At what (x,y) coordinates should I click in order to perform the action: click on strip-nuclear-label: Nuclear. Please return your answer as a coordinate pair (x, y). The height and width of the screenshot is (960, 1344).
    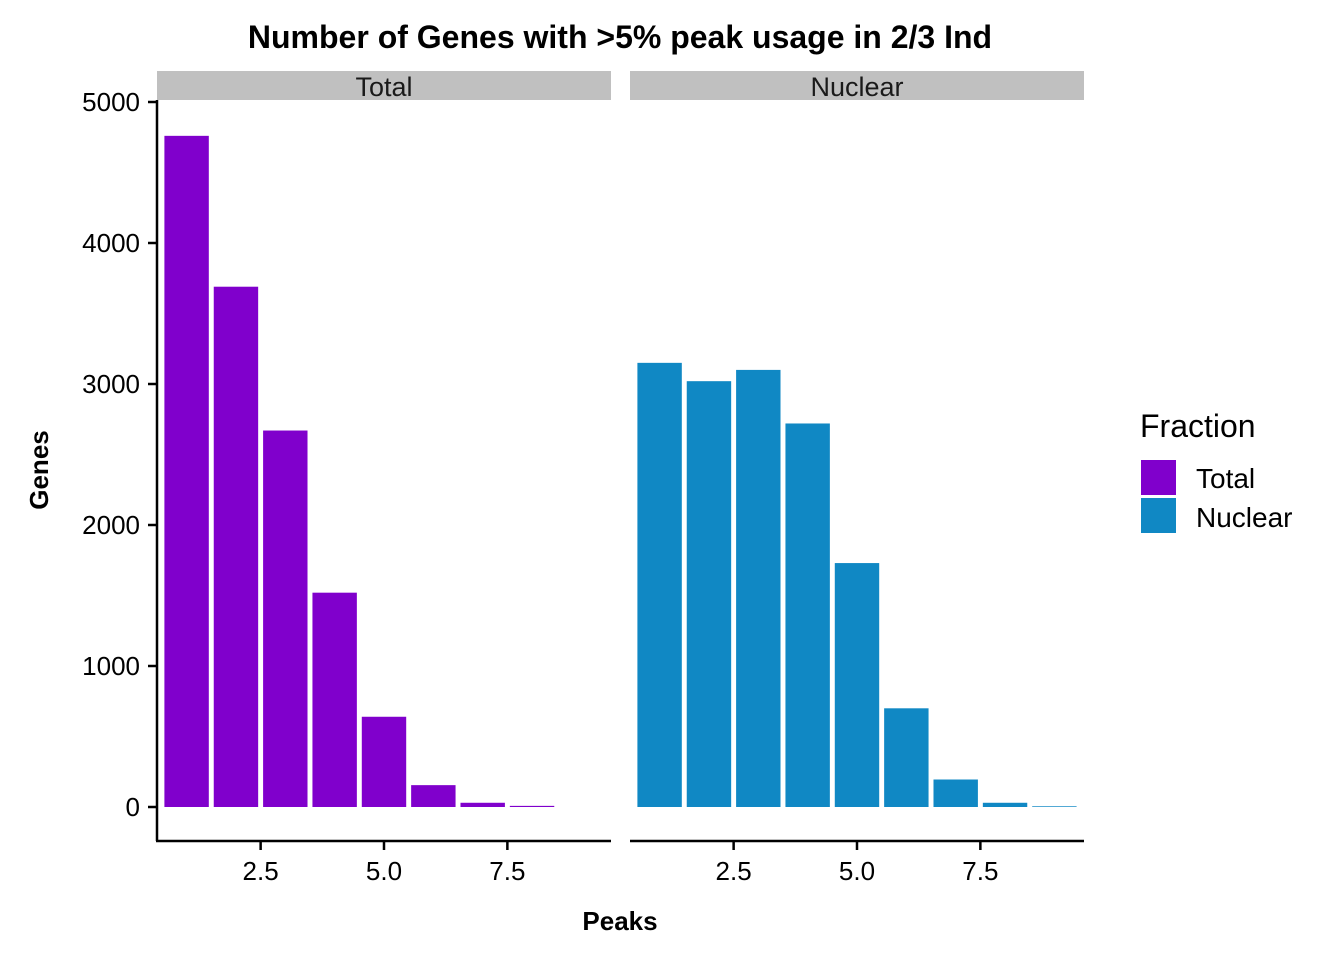
    Looking at the image, I should click on (856, 87).